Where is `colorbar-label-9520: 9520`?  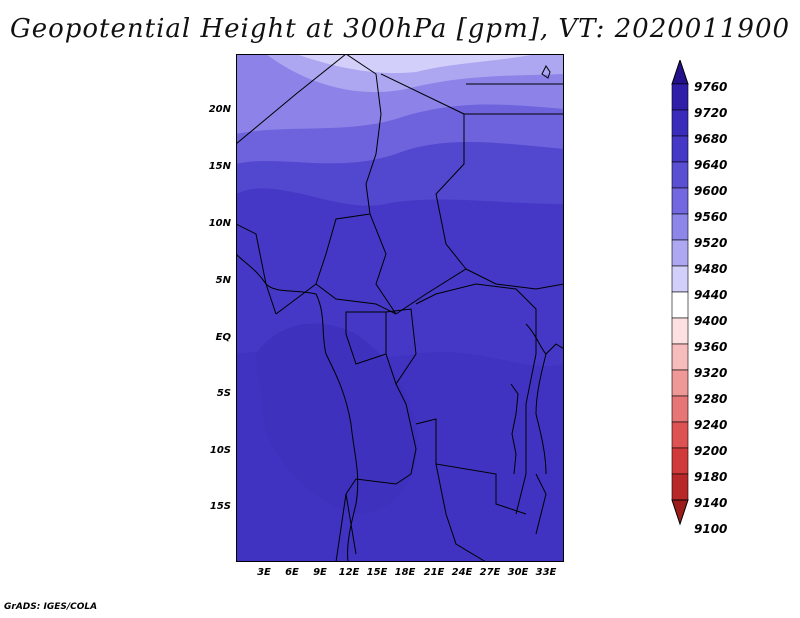 colorbar-label-9520: 9520 is located at coordinates (711, 243).